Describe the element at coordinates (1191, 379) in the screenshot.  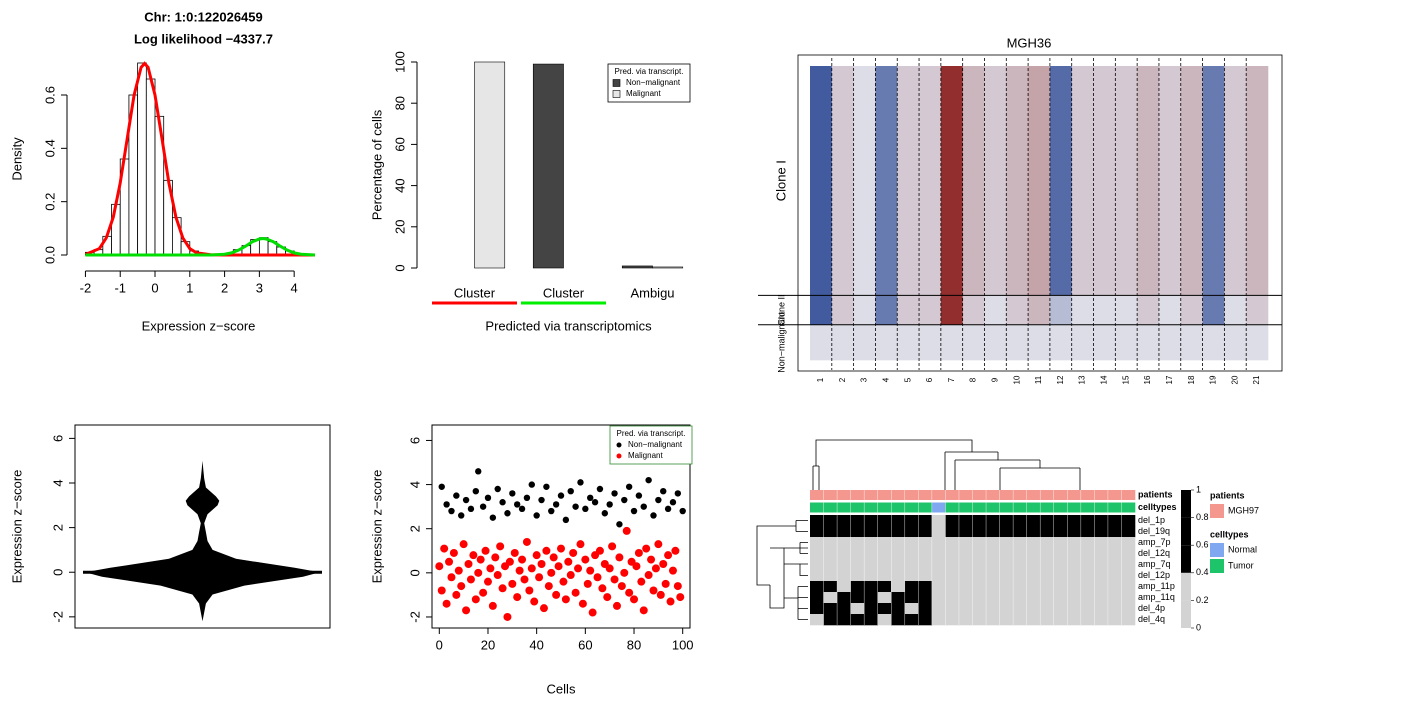
I see `x-tick-label: 18` at that location.